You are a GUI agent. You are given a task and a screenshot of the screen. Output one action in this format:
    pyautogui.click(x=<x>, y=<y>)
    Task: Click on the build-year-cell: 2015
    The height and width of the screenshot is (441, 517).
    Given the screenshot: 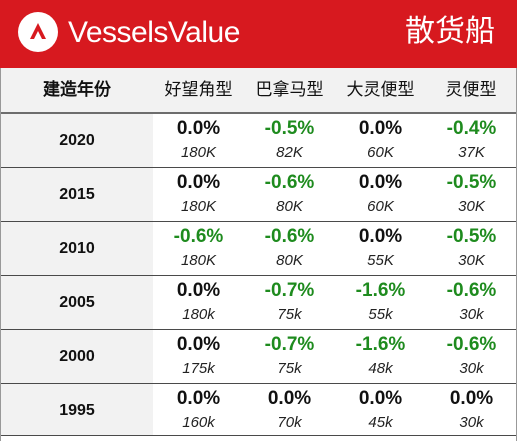 What is the action you would take?
    pyautogui.click(x=77, y=194)
    